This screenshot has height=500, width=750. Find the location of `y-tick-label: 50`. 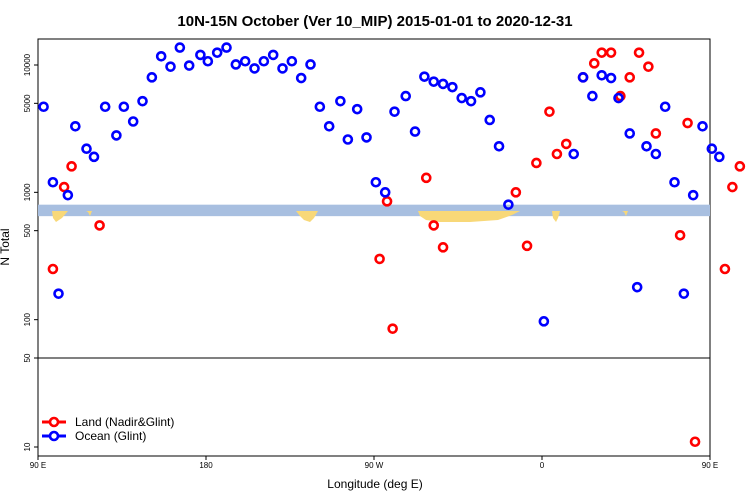

y-tick-label: 50 is located at coordinates (27, 357).